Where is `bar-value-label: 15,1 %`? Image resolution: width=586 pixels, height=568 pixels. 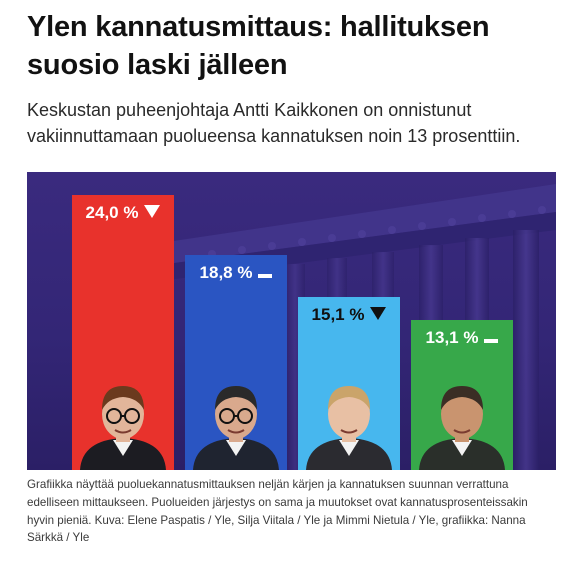
bar-value-label: 15,1 % is located at coordinates (349, 315).